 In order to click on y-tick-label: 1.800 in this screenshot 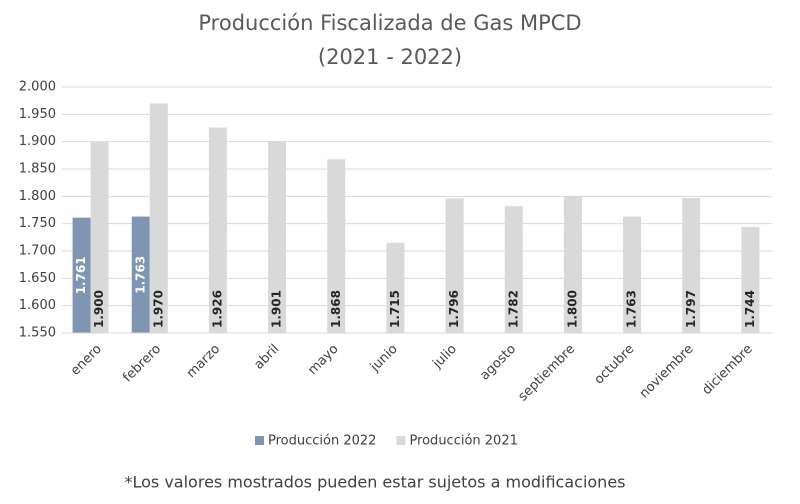, I will do `click(37, 196)`.